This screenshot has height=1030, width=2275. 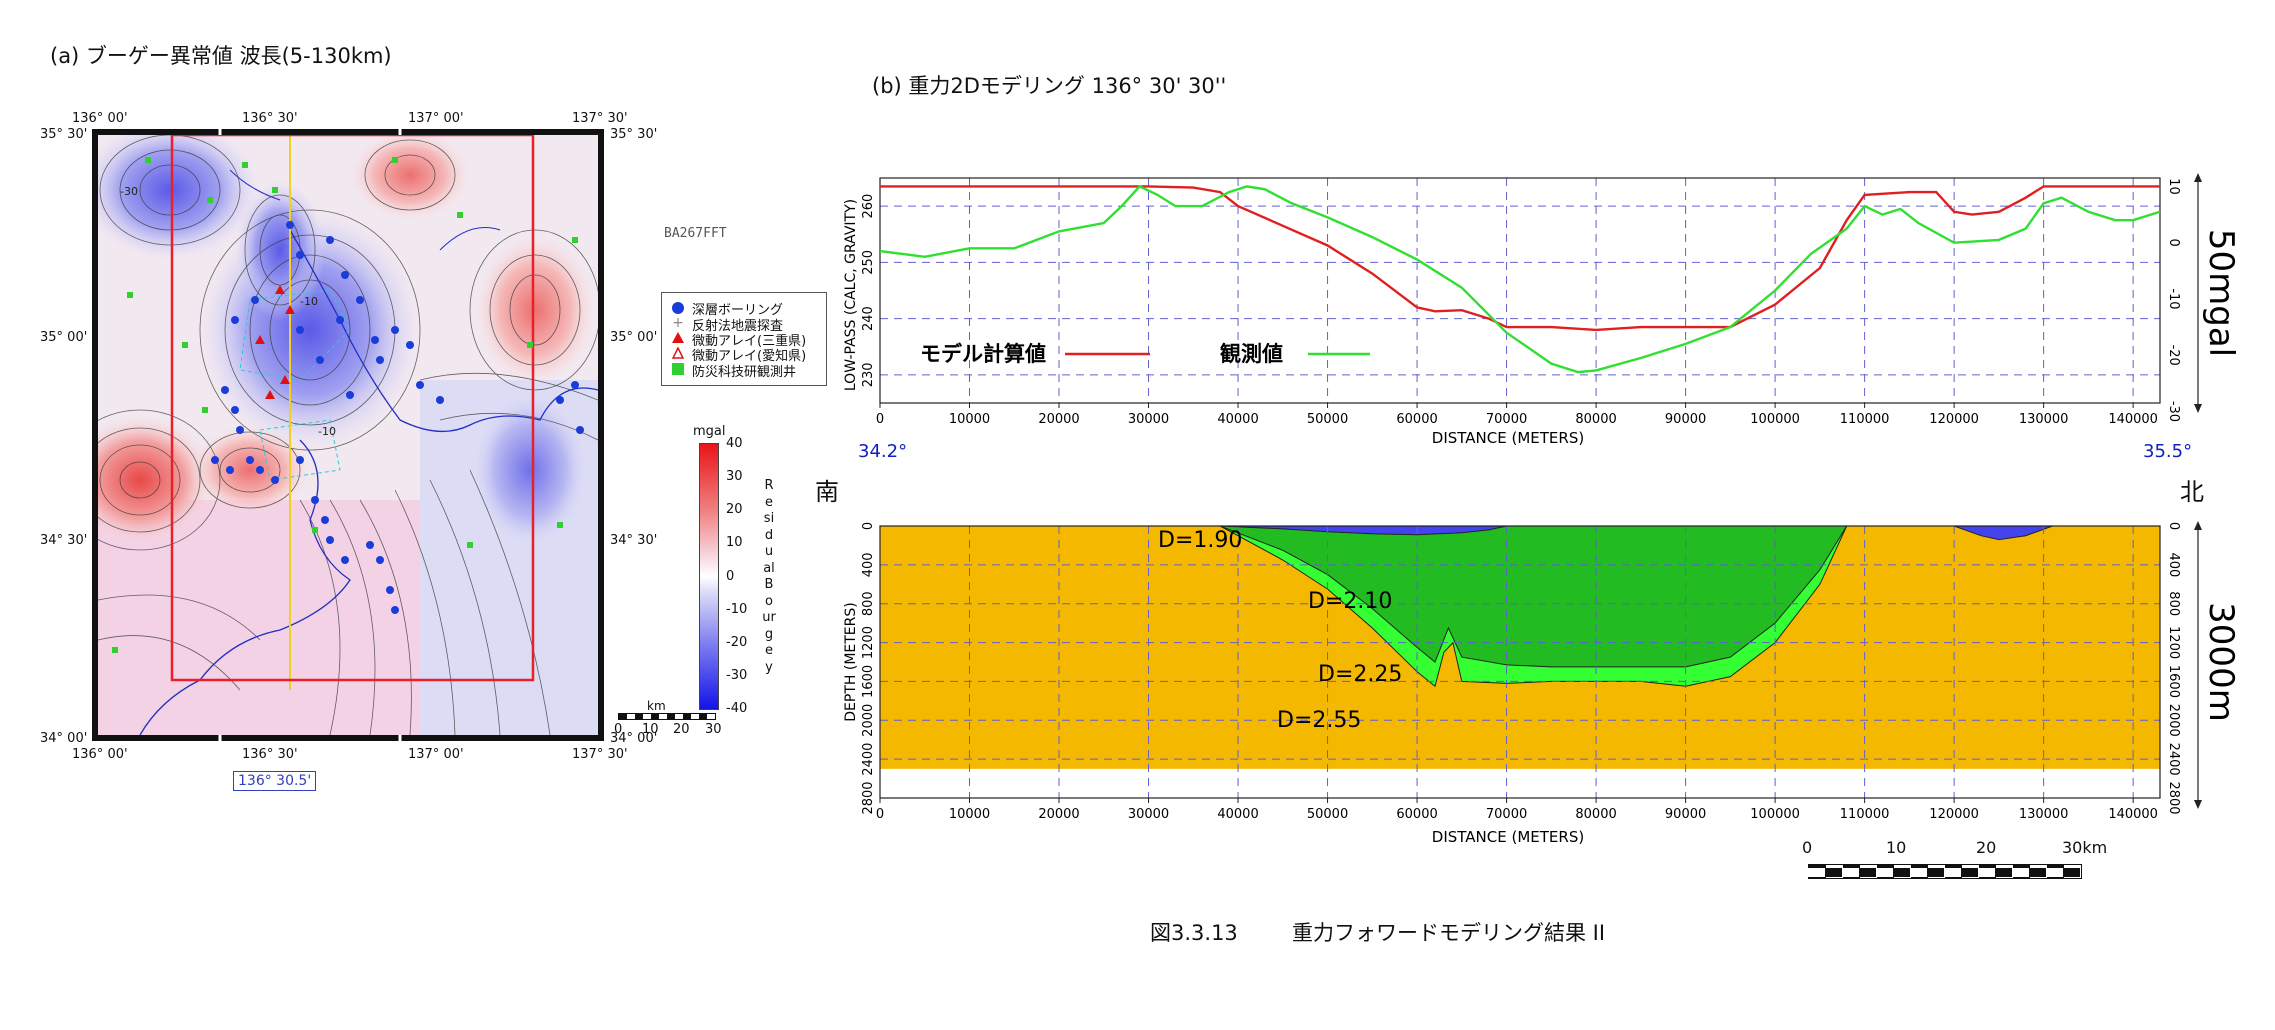 I want to click on x-tick-label: 120000, so click(x=1954, y=814).